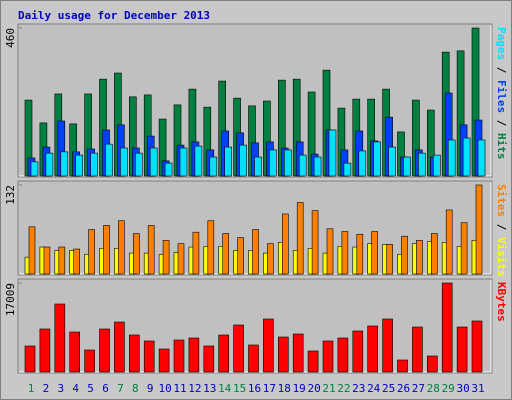  Describe the element at coordinates (120, 388) in the screenshot. I see `x-tick-label: 7` at that location.